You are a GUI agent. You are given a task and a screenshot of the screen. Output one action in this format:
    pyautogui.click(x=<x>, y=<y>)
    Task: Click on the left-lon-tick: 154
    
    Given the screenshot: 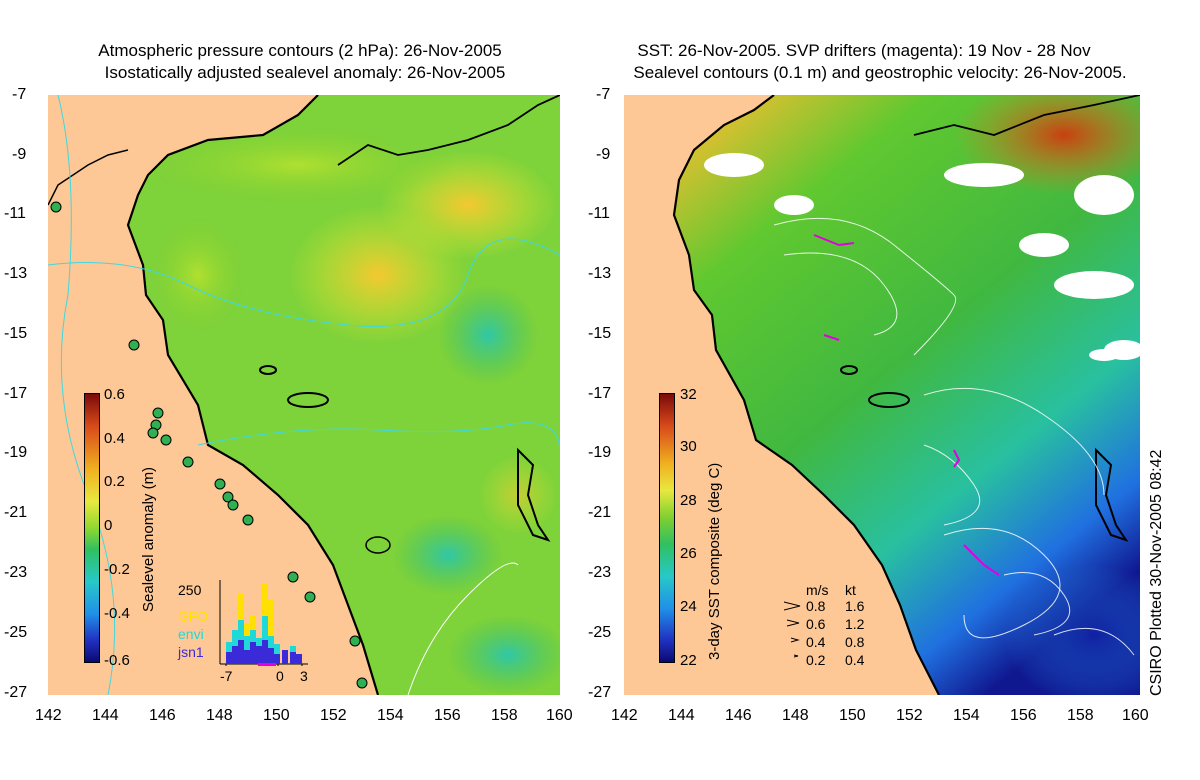 What is the action you would take?
    pyautogui.click(x=390, y=715)
    